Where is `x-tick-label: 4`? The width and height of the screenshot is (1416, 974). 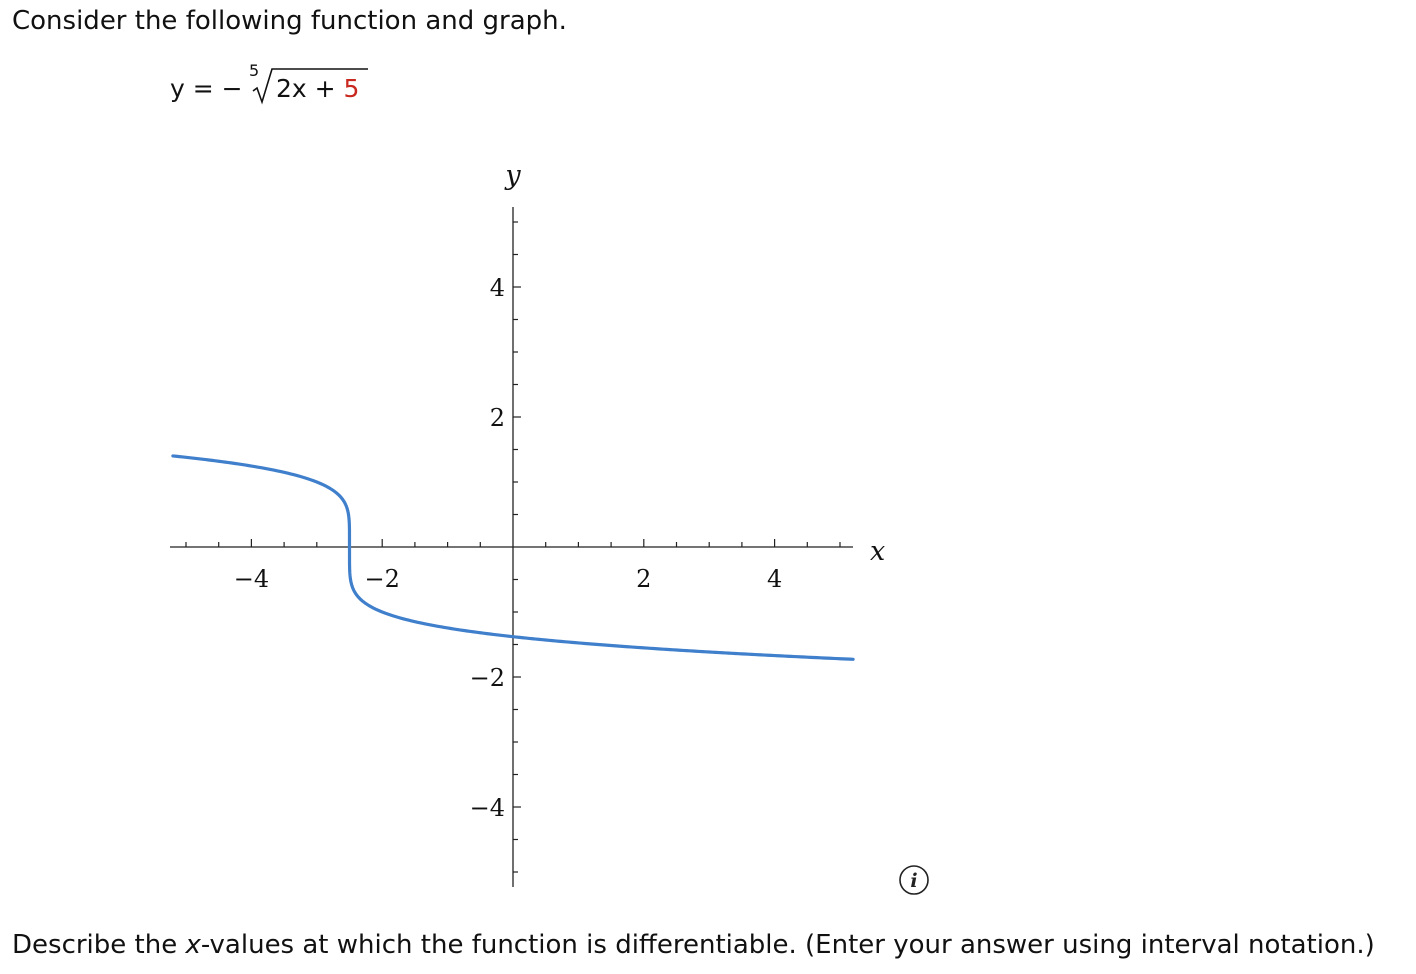
x-tick-label: 4 is located at coordinates (774, 579).